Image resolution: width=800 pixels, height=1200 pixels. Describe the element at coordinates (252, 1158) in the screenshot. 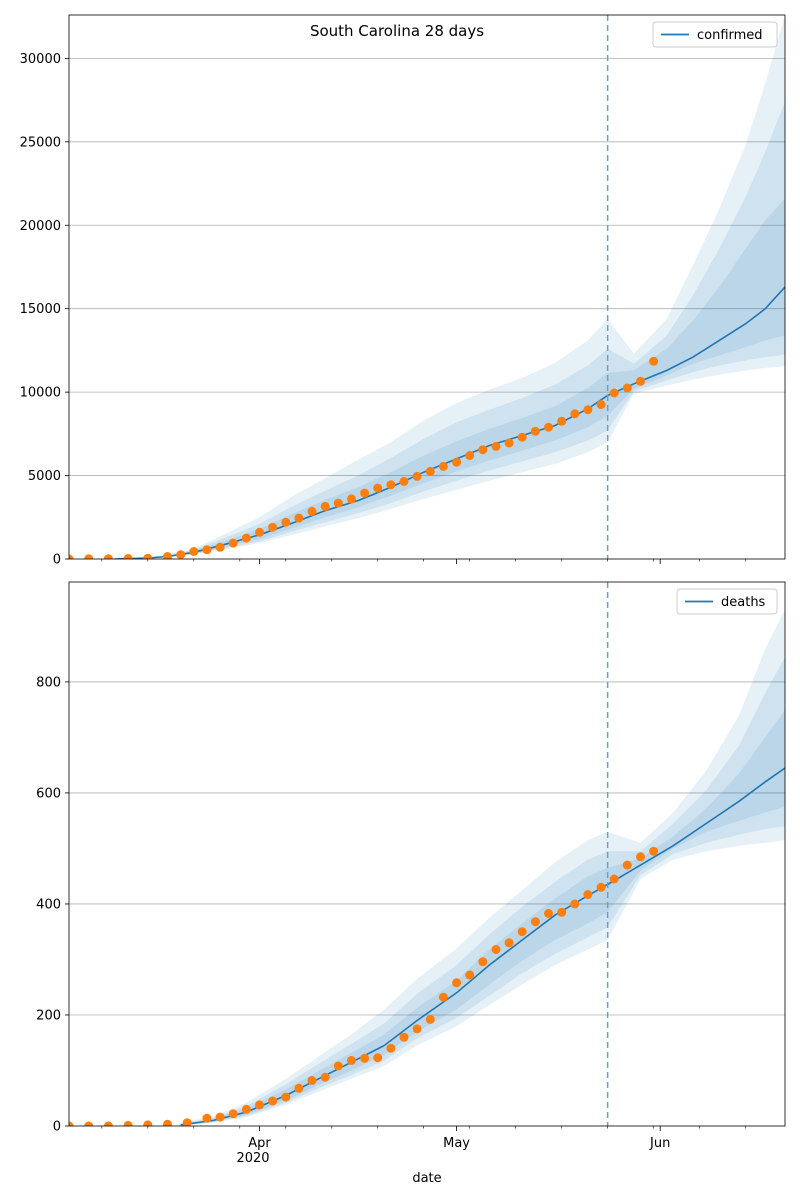

I see `x-year-label: 2020` at that location.